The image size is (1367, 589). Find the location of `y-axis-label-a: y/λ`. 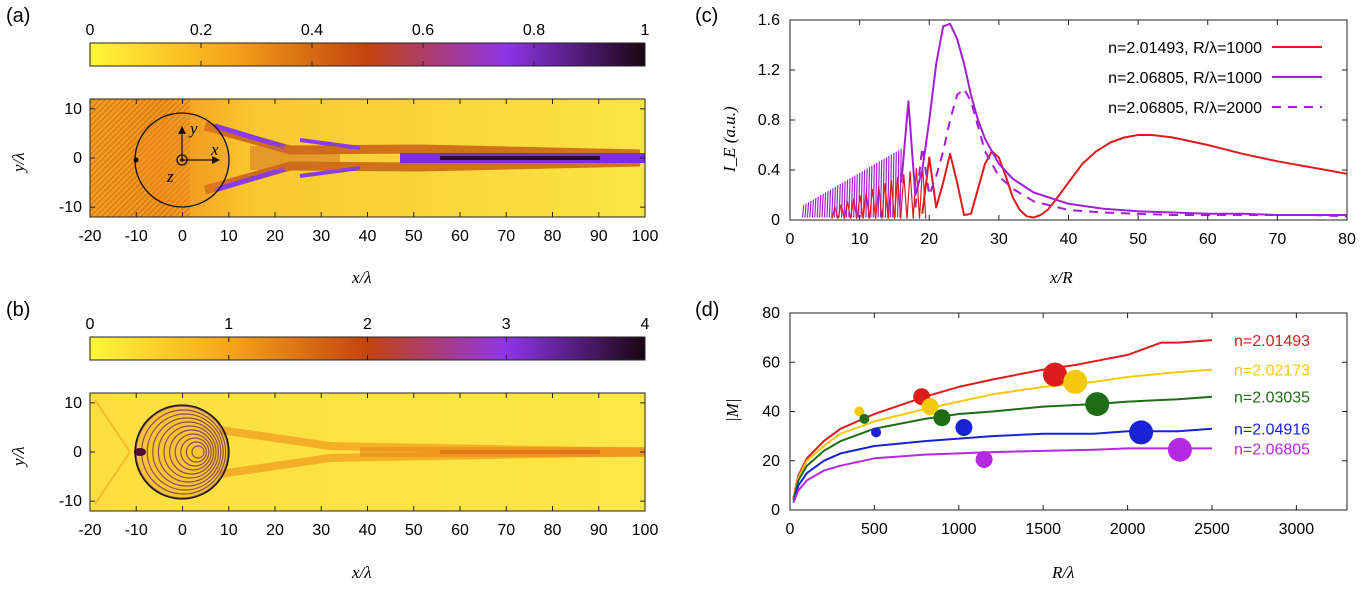

y-axis-label-a: y/λ is located at coordinates (18, 163).